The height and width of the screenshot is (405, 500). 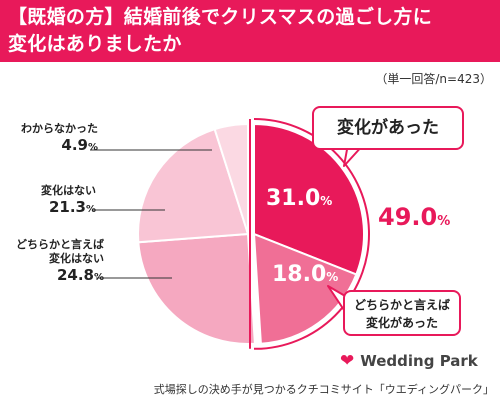 I want to click on label-dontknow: わからなかった 4.9%, so click(x=58, y=139).